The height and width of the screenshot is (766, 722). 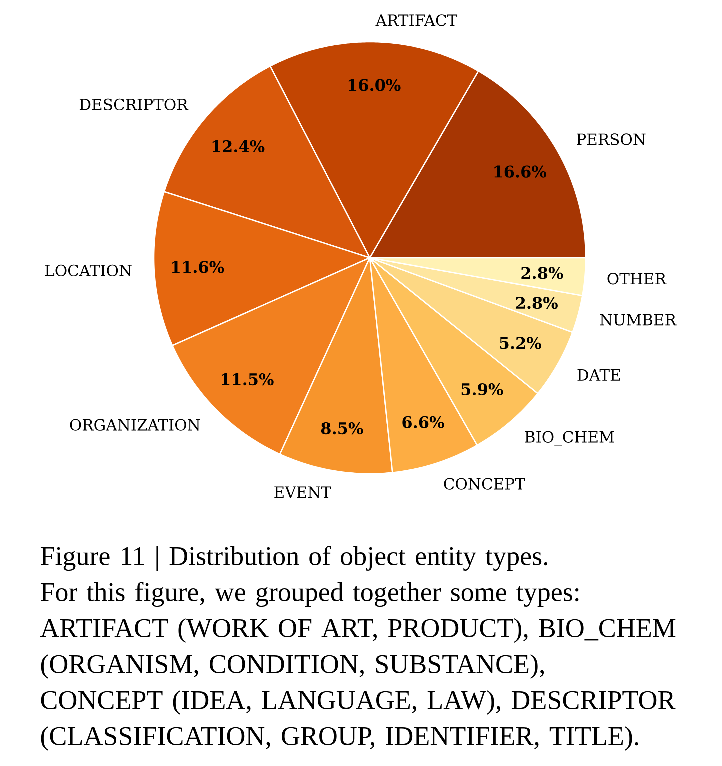 I want to click on slice-label: OTHER, so click(x=637, y=279).